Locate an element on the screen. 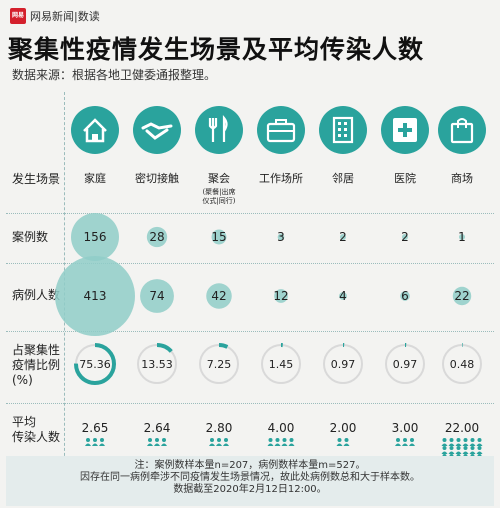  cases-value: 2 is located at coordinates (405, 237).